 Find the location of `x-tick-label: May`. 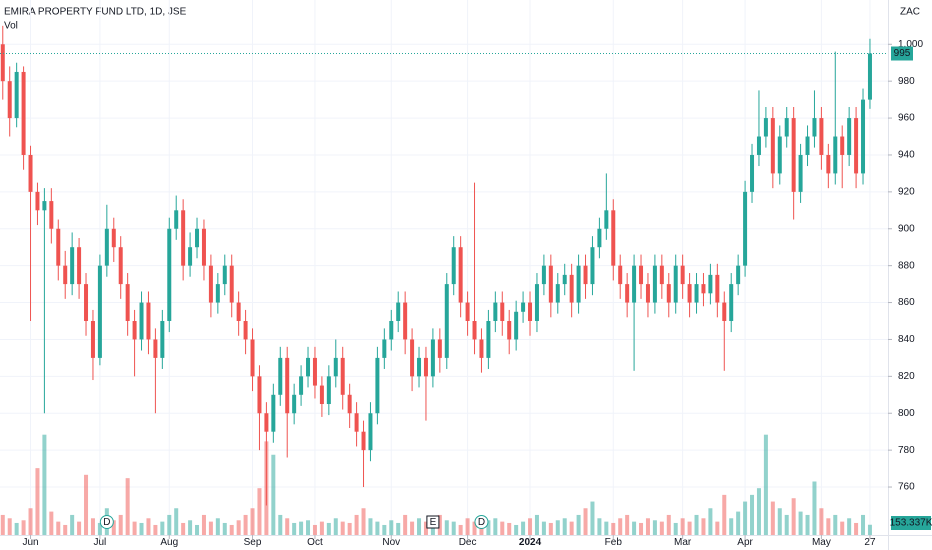

x-tick-label: May is located at coordinates (821, 542).